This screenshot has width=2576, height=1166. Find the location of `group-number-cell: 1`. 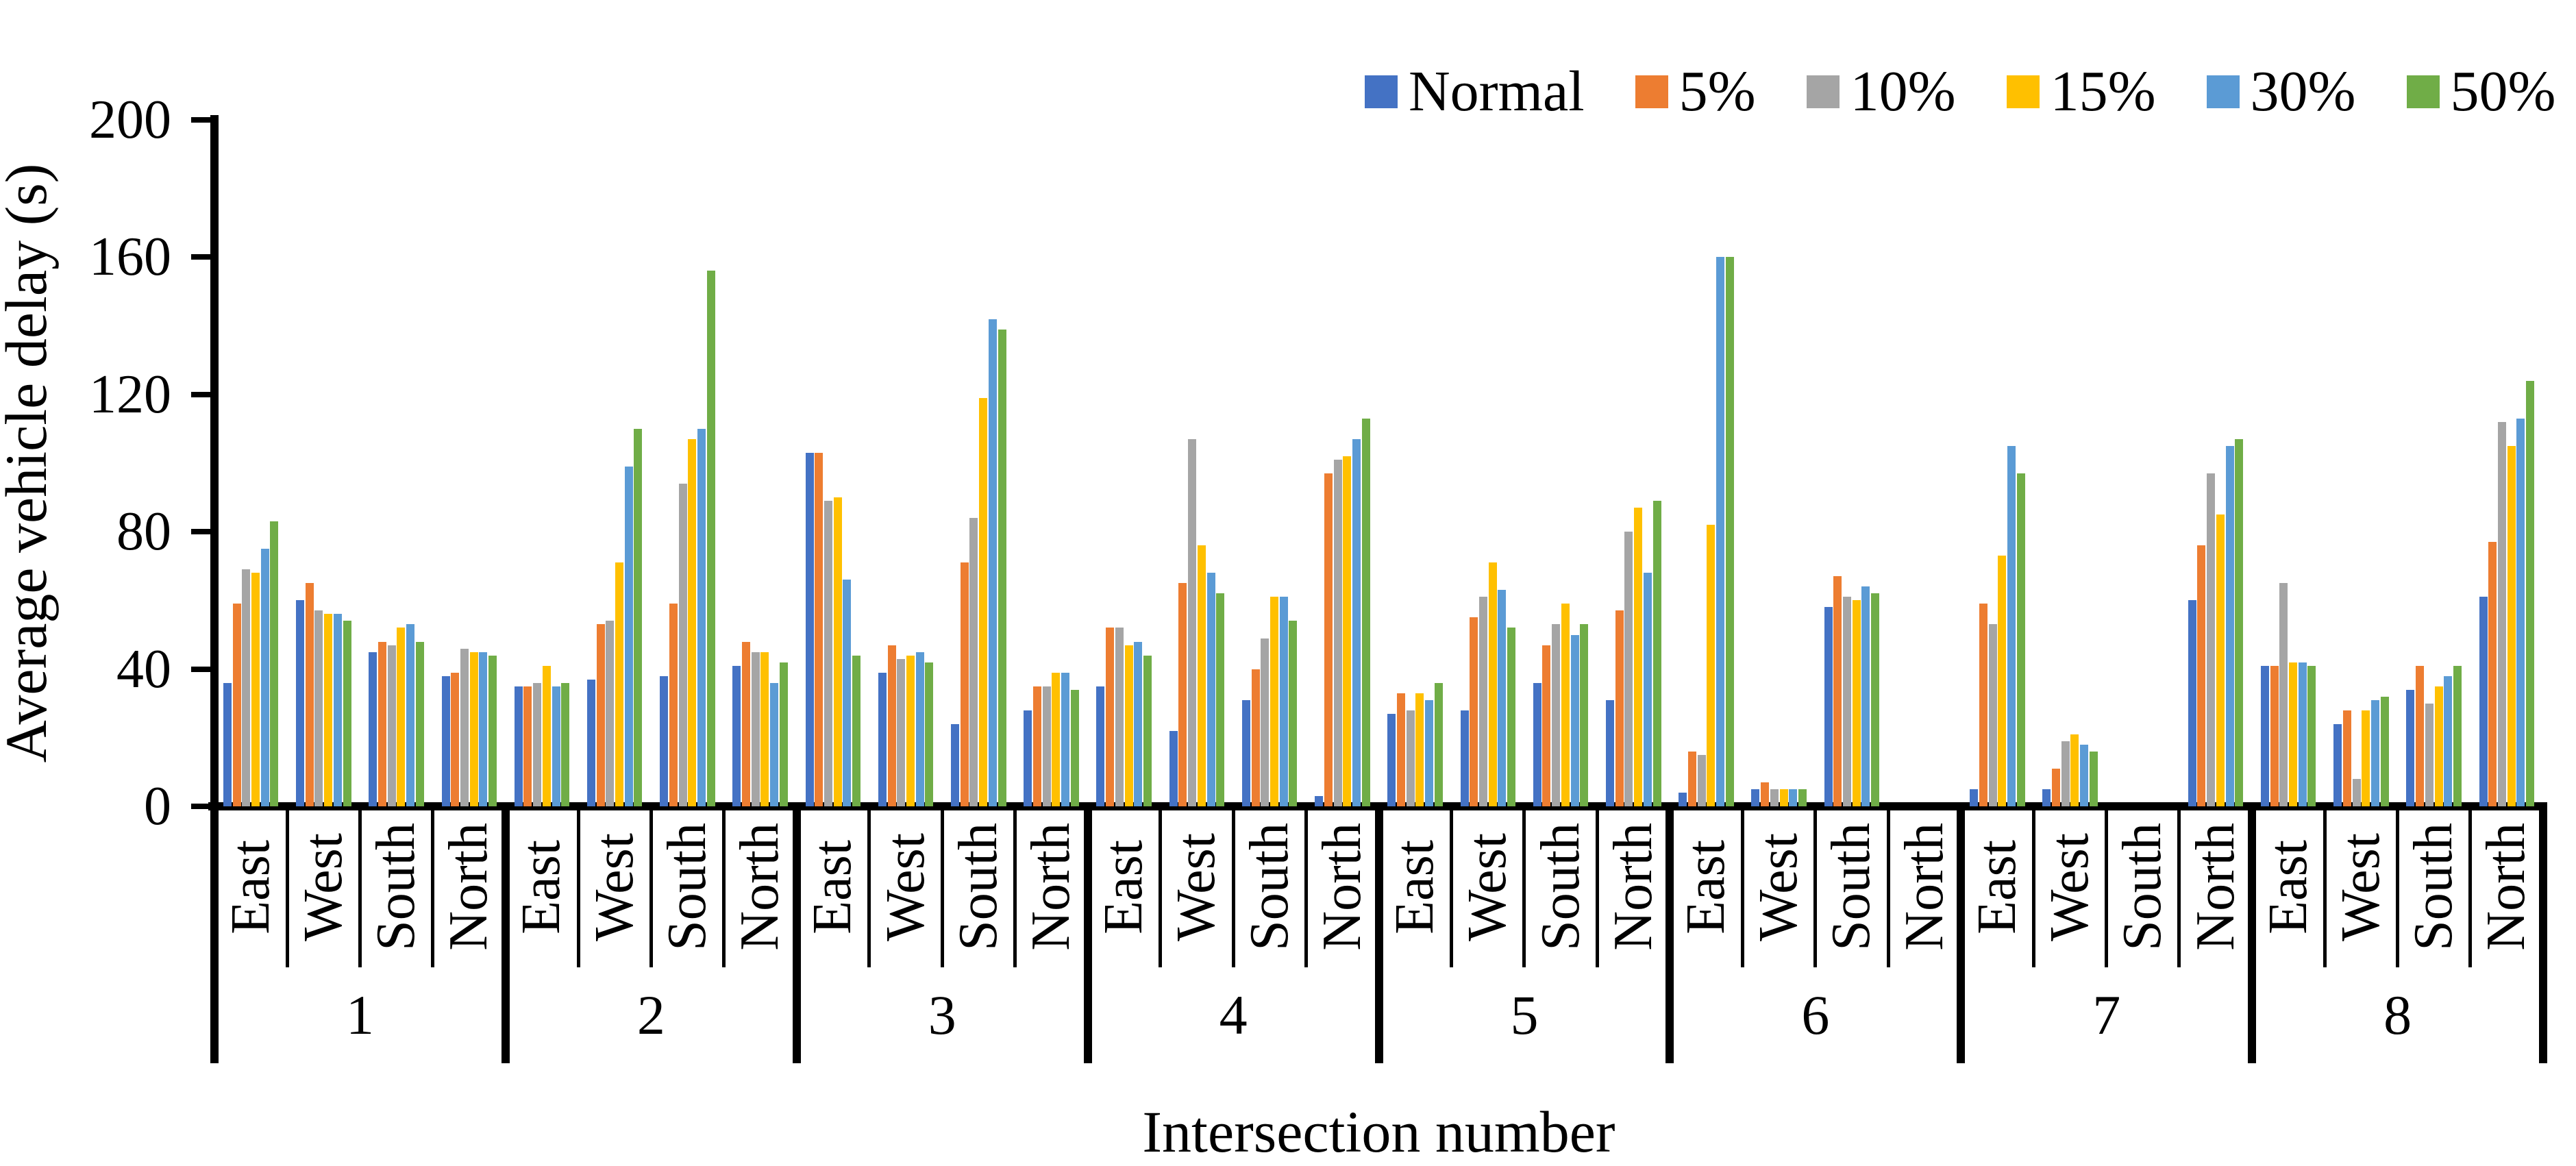

group-number-cell: 1 is located at coordinates (359, 1015).